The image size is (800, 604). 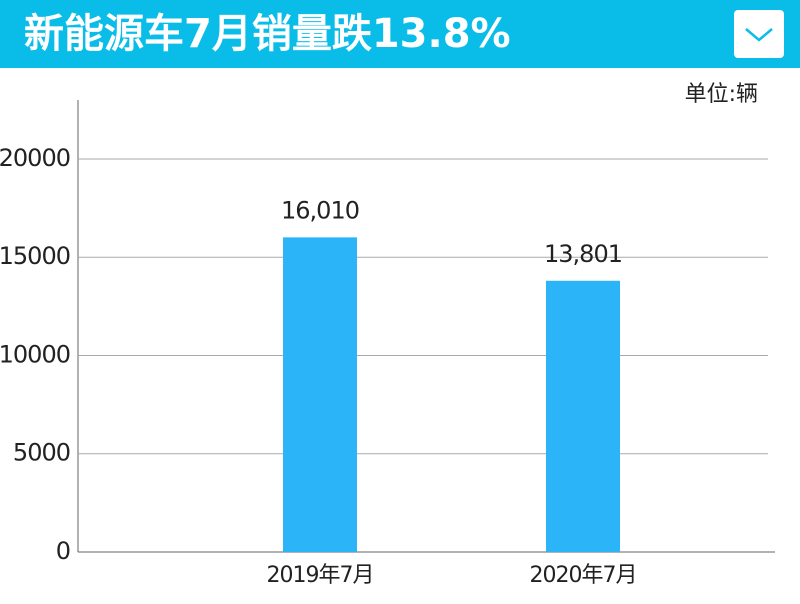 I want to click on x-tick-label: 2020年7月, so click(x=583, y=575).